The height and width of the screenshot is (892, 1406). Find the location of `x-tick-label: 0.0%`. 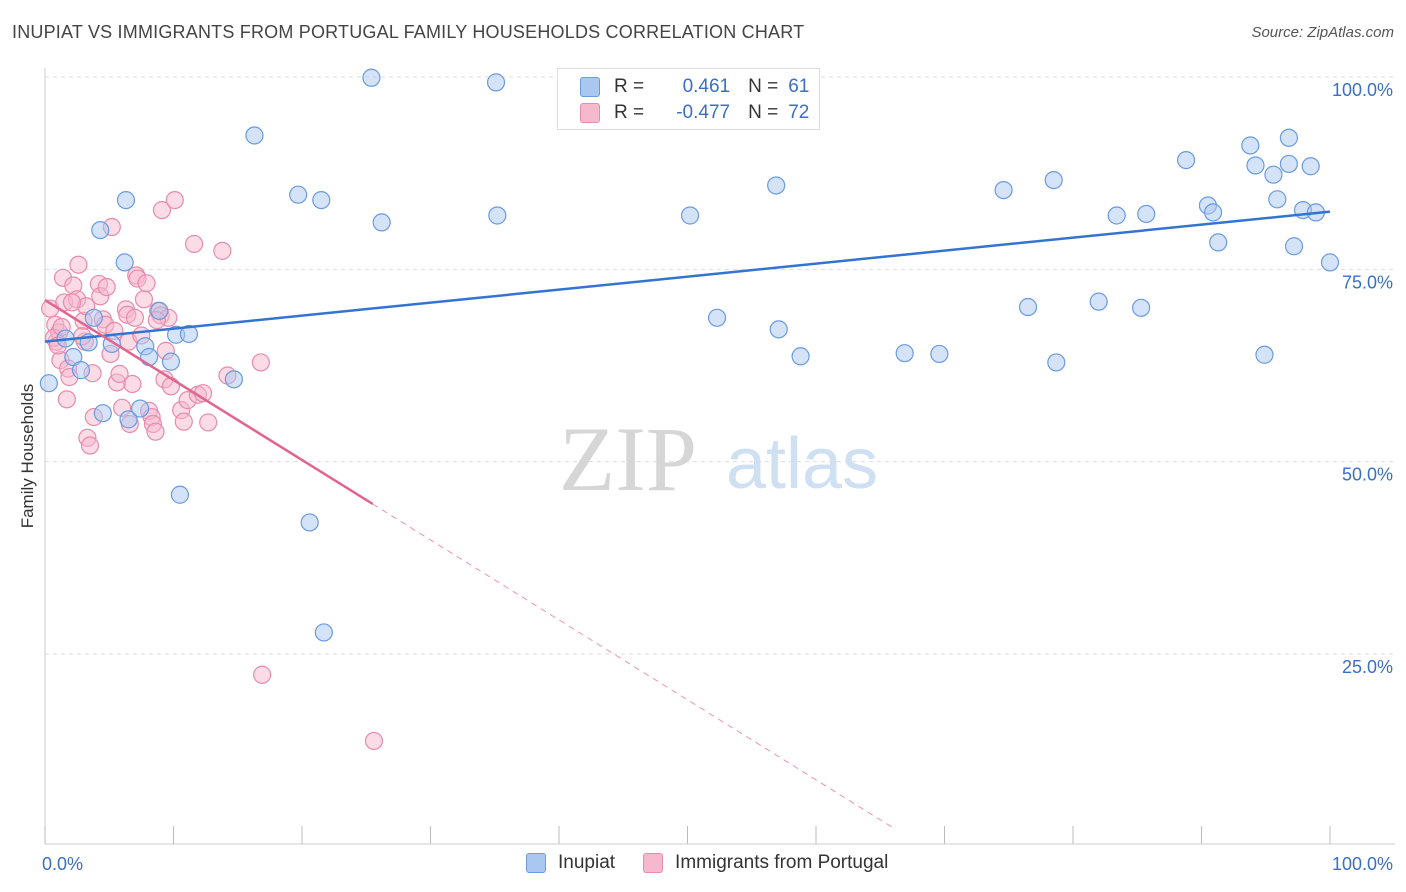

x-tick-label: 0.0% is located at coordinates (62, 864).